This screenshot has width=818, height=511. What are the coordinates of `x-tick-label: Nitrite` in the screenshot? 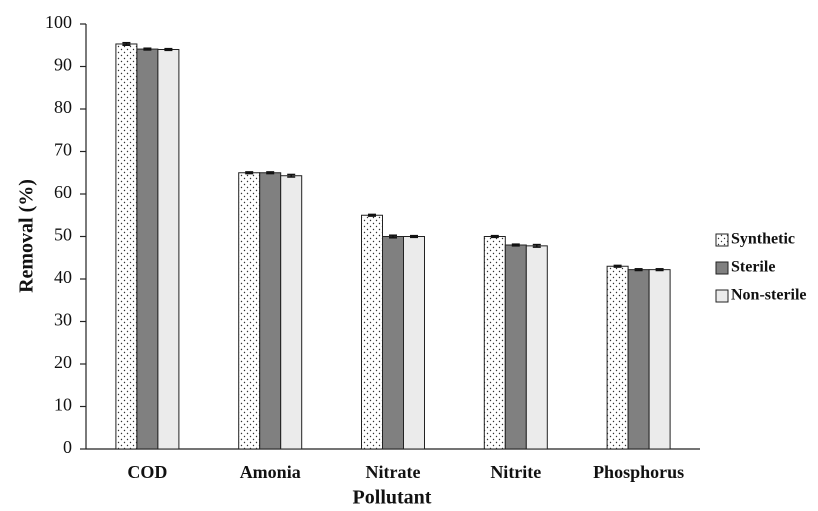 It's located at (515, 472).